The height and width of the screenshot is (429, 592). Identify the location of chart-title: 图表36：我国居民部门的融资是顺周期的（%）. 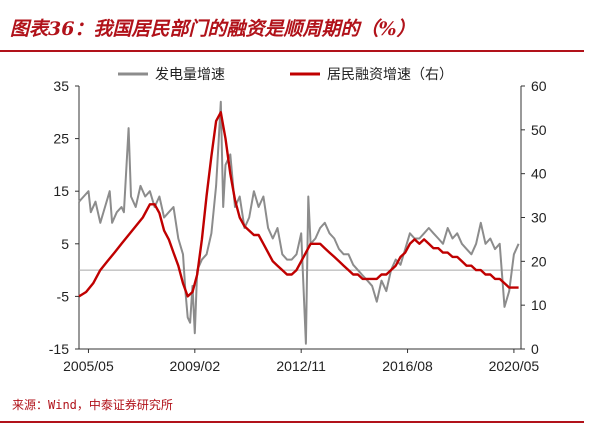
(213, 29).